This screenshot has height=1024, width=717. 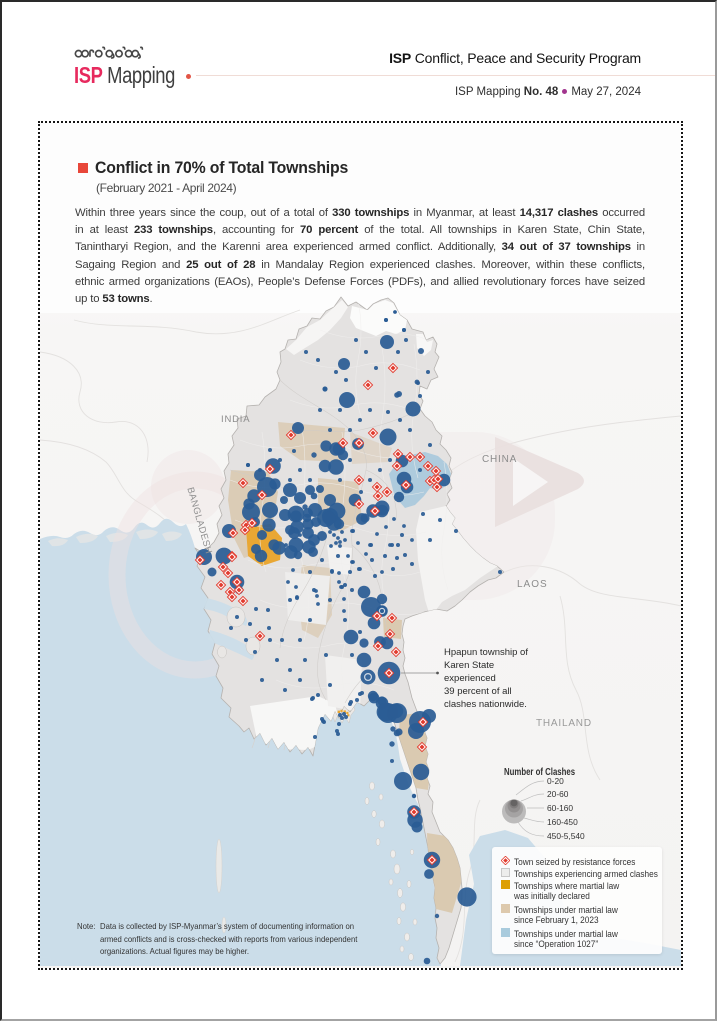 What do you see at coordinates (566, 836) in the screenshot?
I see `svg-text: 450-5,540` at bounding box center [566, 836].